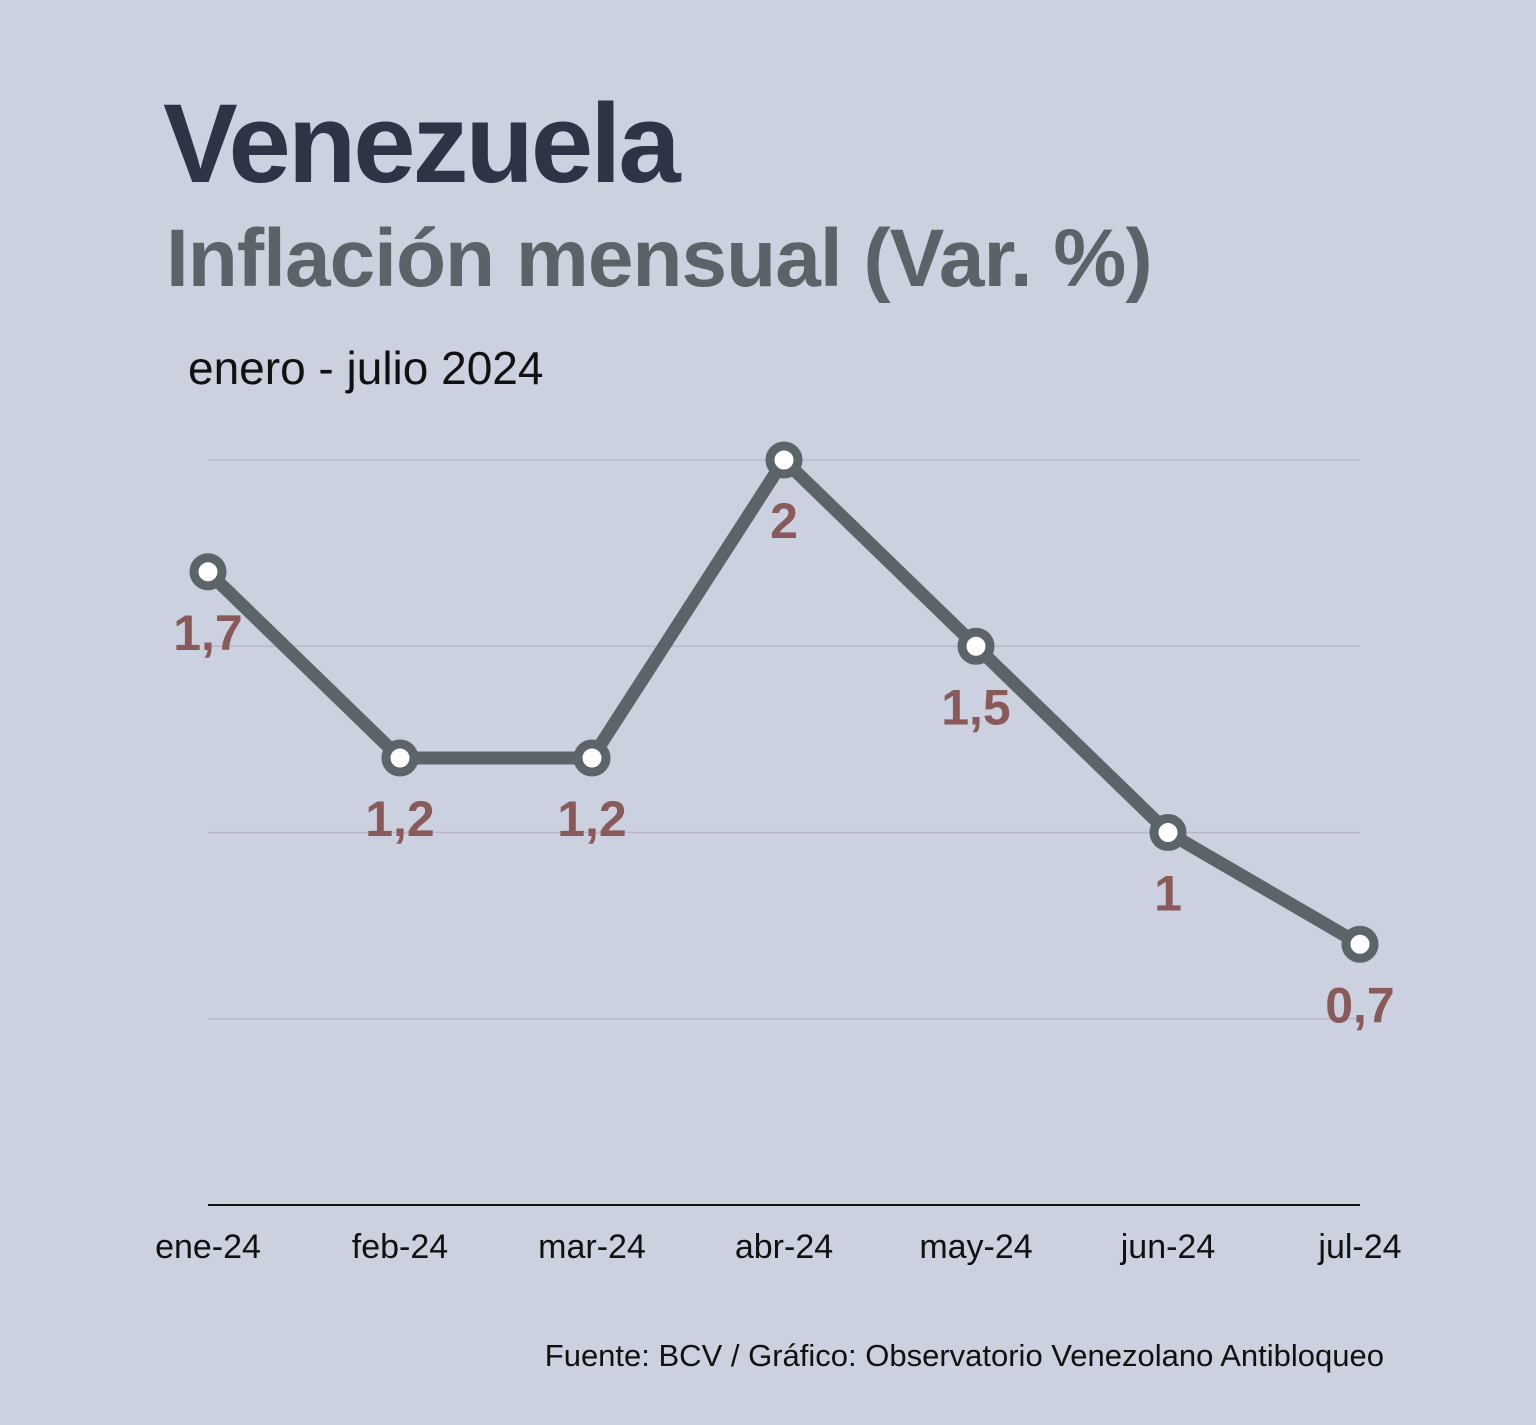 Image resolution: width=1536 pixels, height=1425 pixels. What do you see at coordinates (1359, 1247) in the screenshot?
I see `x-tick-label: jul-24` at bounding box center [1359, 1247].